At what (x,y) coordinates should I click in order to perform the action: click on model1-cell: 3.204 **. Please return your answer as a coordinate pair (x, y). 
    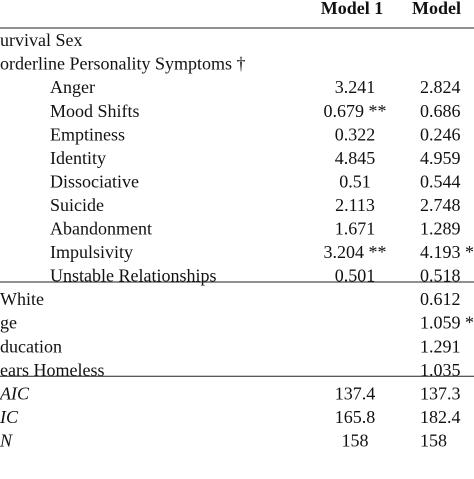
    Looking at the image, I should click on (355, 252).